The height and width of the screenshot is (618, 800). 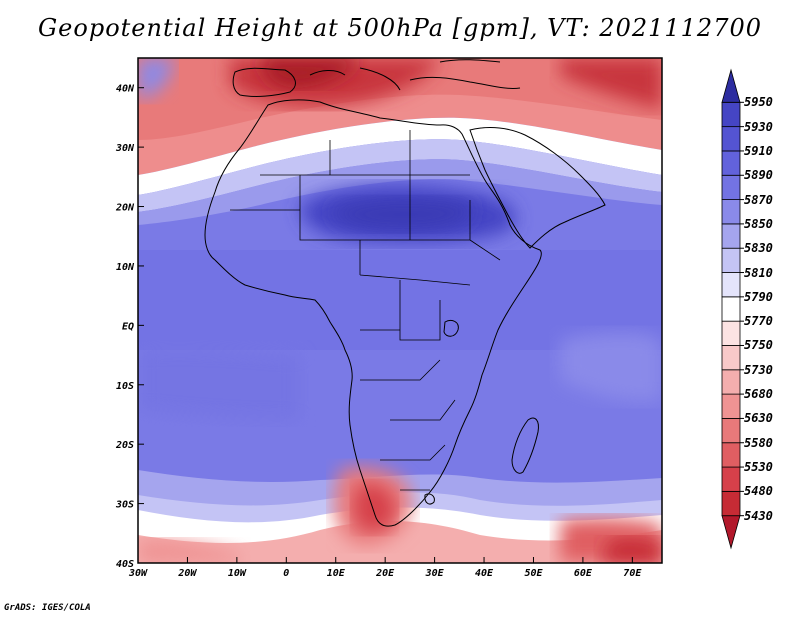 I want to click on y-axis-ticks: 40N 30N 20N 10N EQ 10S 20S 30S 40S, so click(x=129, y=327).